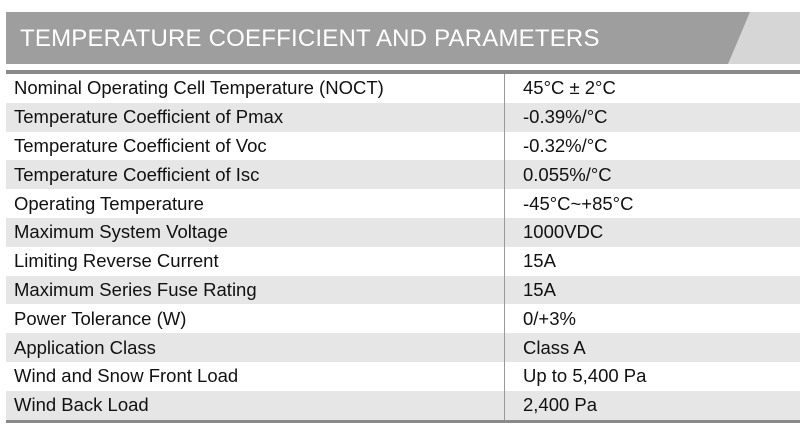 The width and height of the screenshot is (800, 437). What do you see at coordinates (255, 376) in the screenshot?
I see `parameter-name: Wind and Snow Front Load` at bounding box center [255, 376].